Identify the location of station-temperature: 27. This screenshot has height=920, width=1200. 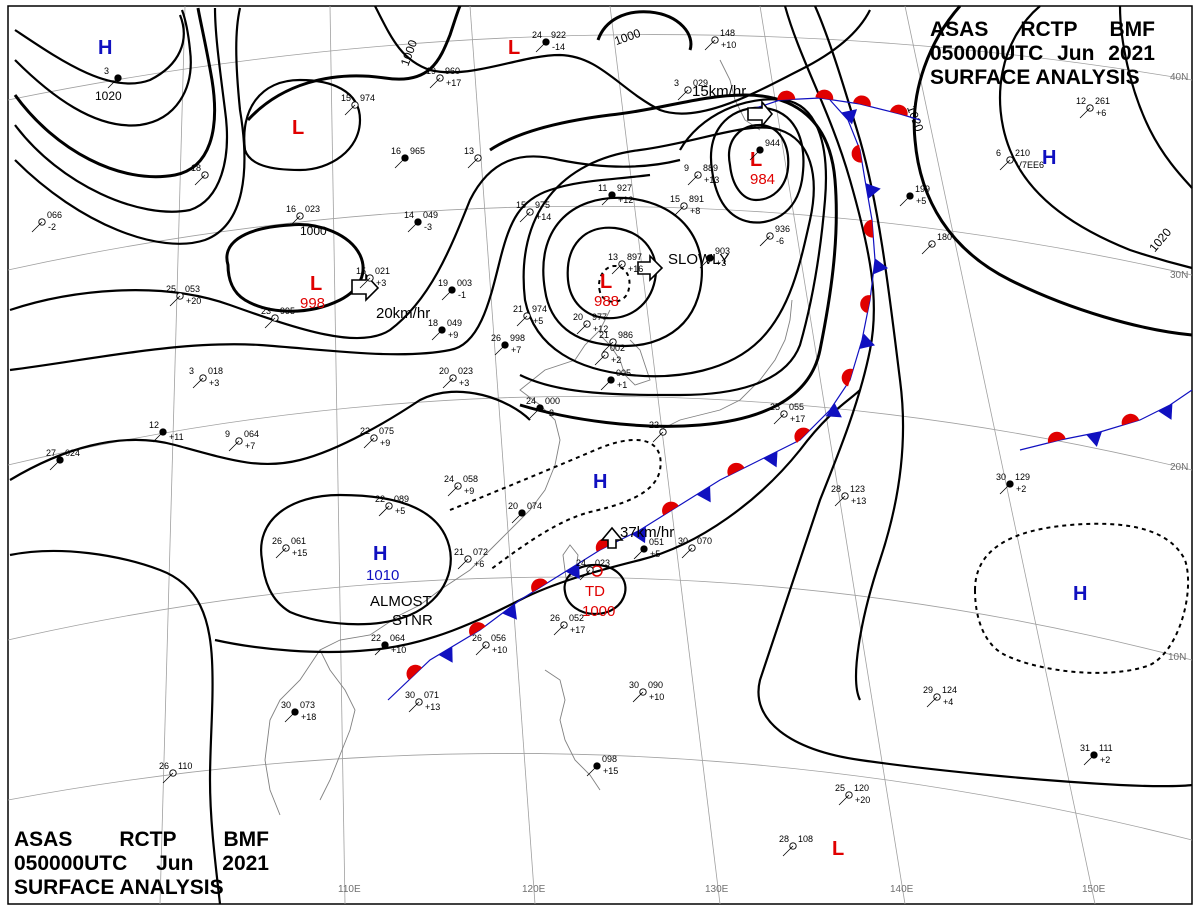
(51, 453).